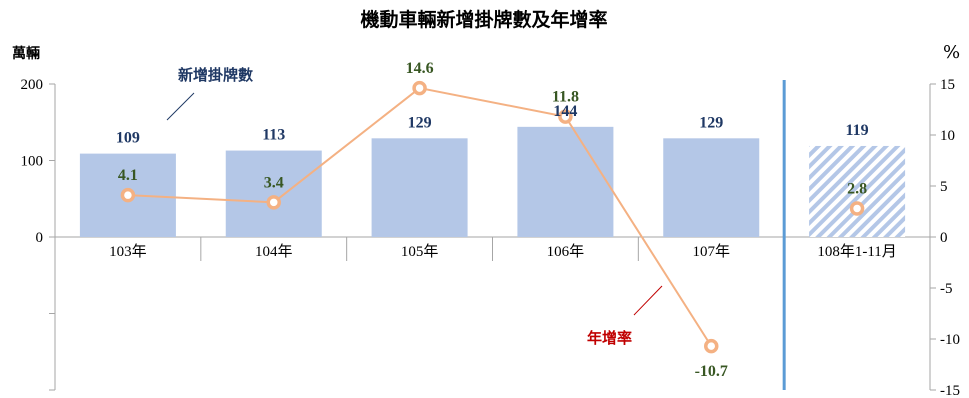 Image resolution: width=969 pixels, height=398 pixels. I want to click on category-label: 105年, so click(420, 251).